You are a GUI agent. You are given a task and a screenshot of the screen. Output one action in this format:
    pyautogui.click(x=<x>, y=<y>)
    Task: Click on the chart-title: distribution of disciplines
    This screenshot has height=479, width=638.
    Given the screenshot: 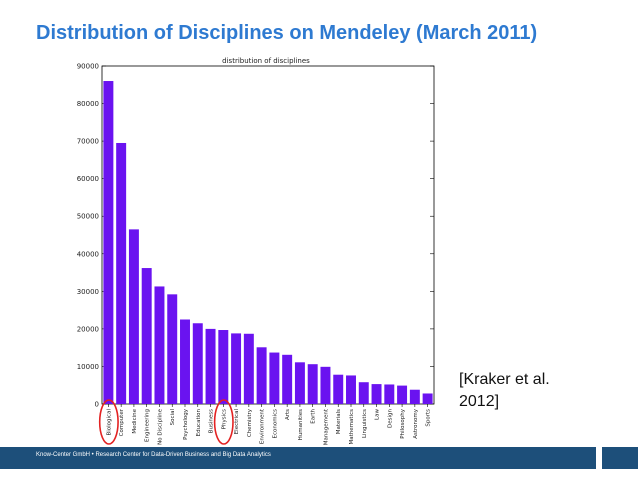 What is the action you would take?
    pyautogui.click(x=266, y=61)
    